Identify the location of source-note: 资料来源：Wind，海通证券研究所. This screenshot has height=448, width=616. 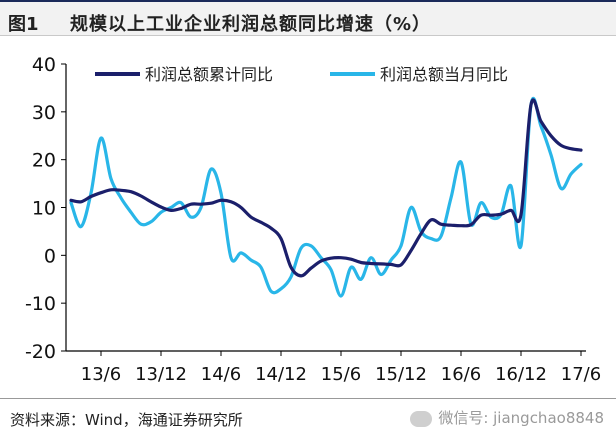
(126, 420).